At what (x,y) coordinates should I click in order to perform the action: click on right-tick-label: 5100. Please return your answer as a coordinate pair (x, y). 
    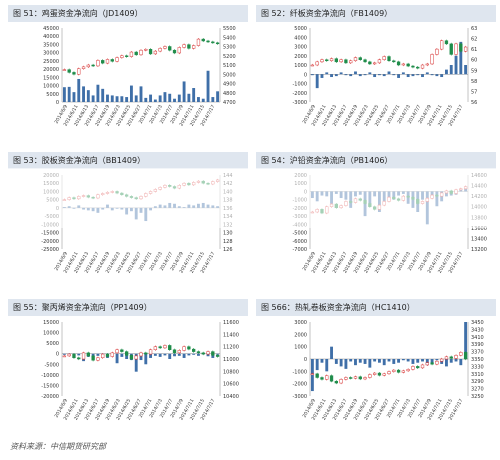
    Looking at the image, I should click on (229, 66).